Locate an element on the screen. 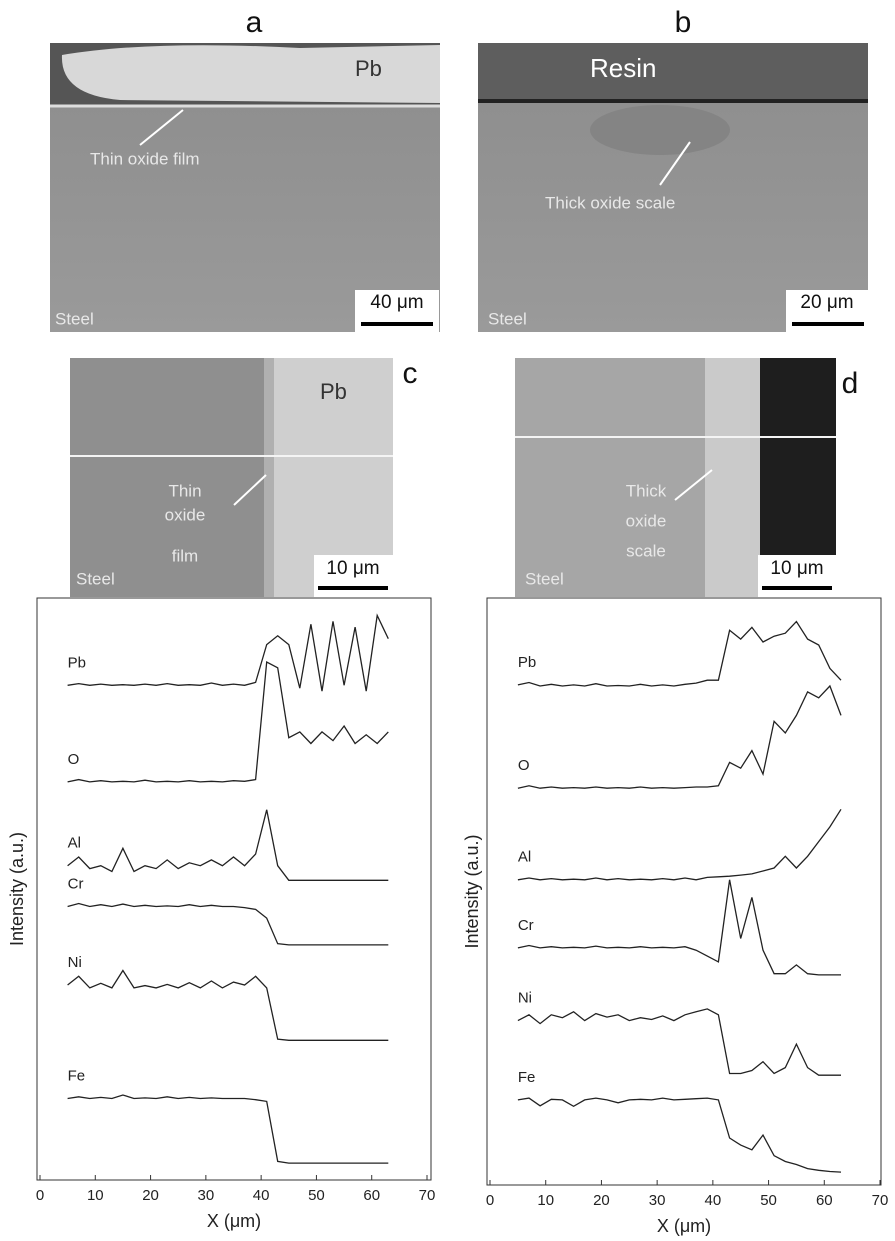  annotation: Thick is located at coordinates (646, 490).